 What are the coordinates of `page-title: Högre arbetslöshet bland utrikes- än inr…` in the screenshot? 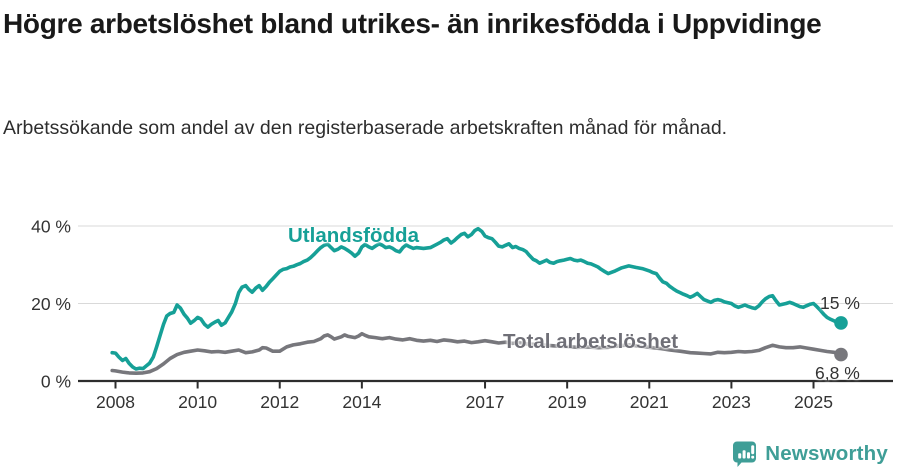 It's located at (412, 23).